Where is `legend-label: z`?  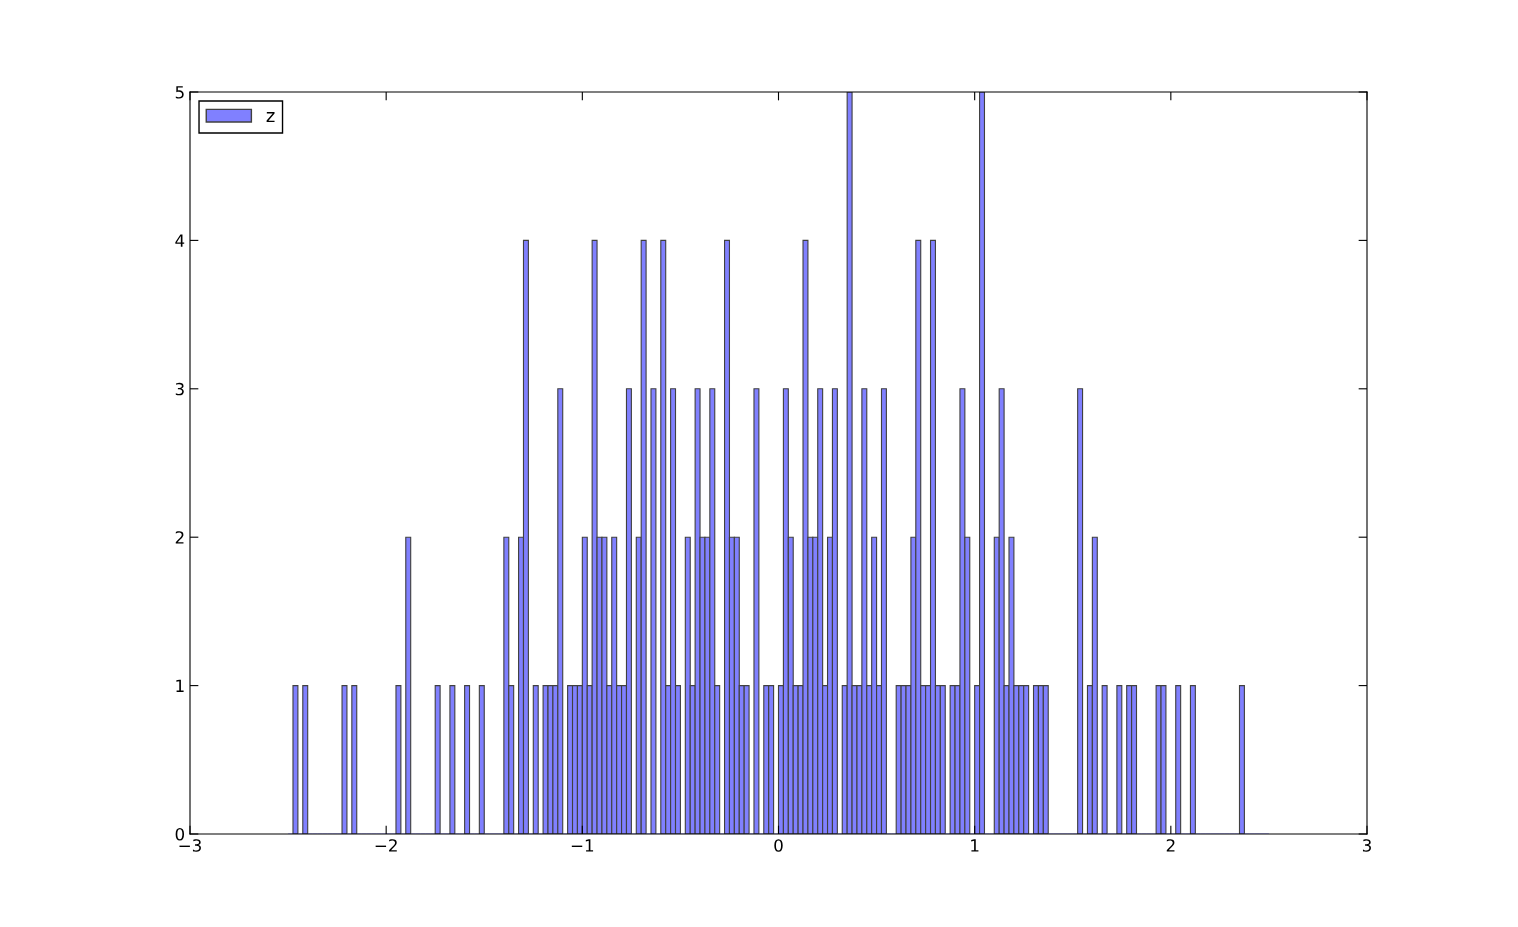
legend-label: z is located at coordinates (270, 117).